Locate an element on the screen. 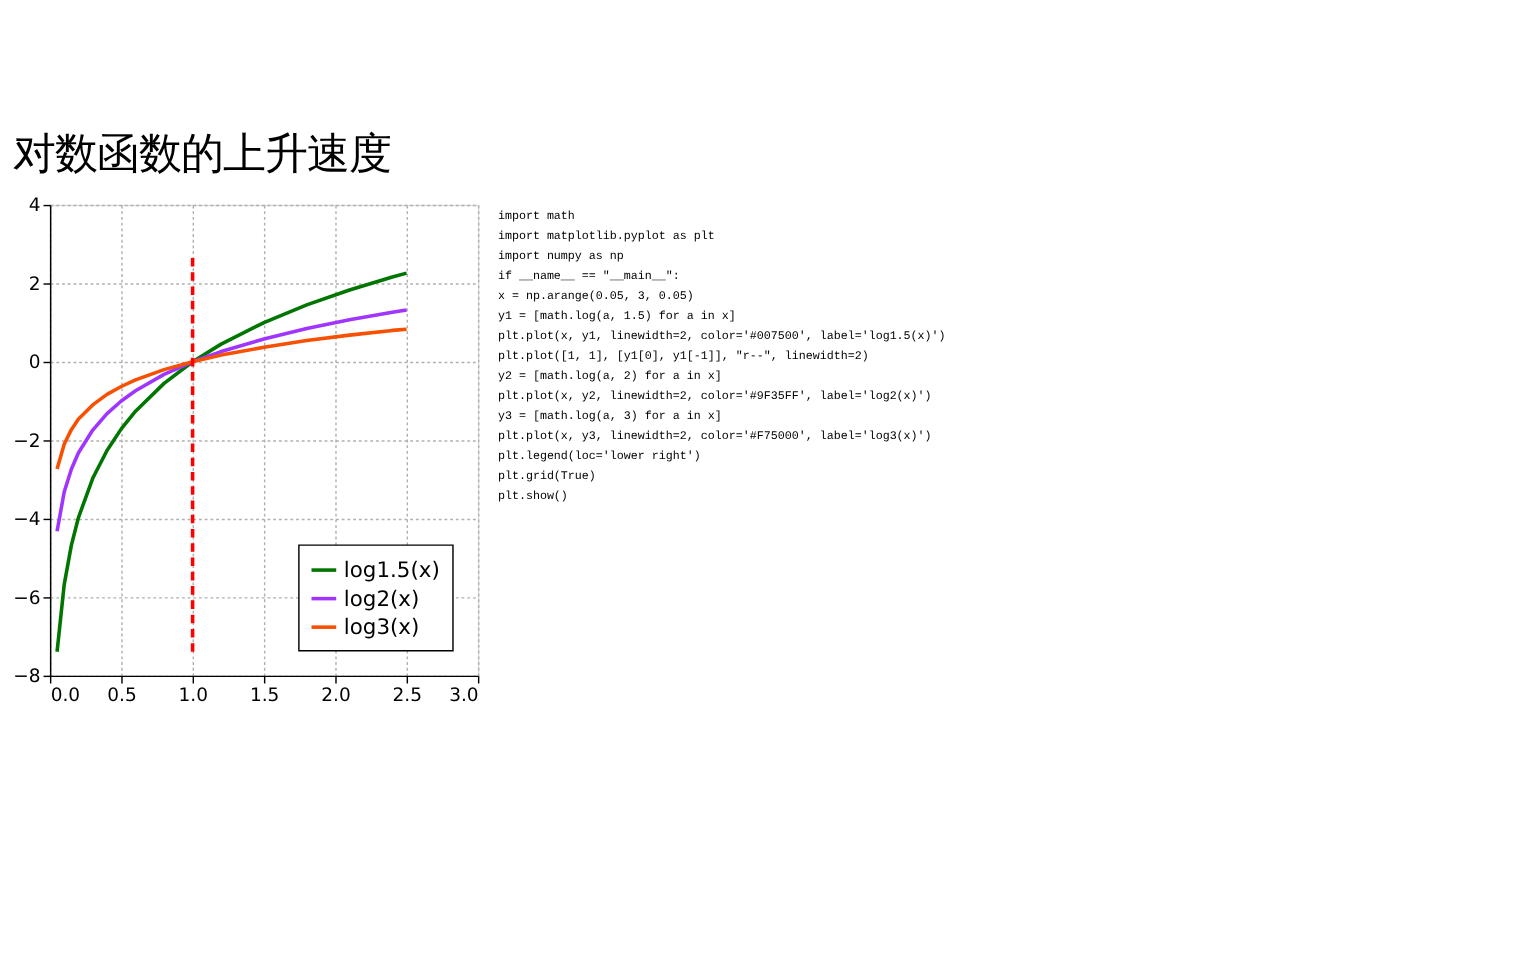  y-tick-label: 2 is located at coordinates (34, 284).